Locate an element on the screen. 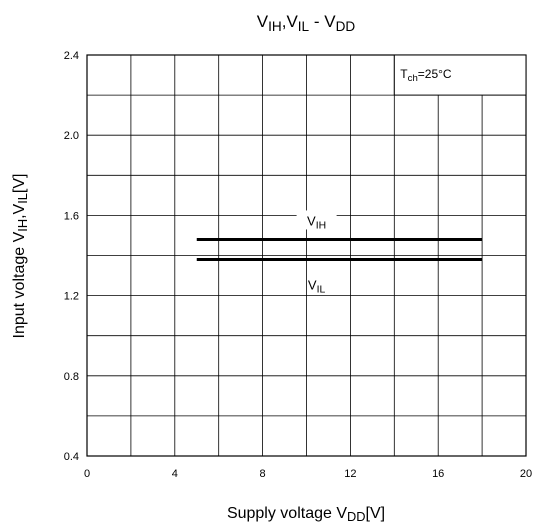 Image resolution: width=544 pixels, height=527 pixels. series-label-vih: VIH is located at coordinates (316, 222).